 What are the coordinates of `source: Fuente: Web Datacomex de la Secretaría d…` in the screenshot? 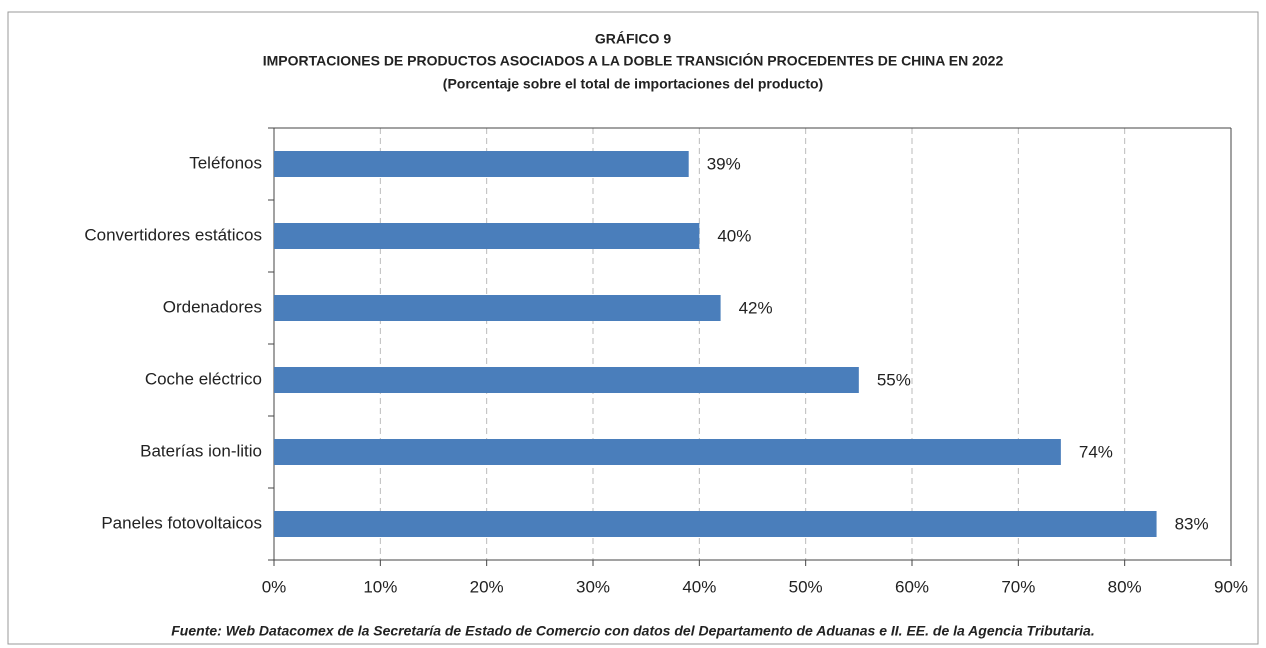 It's located at (633, 631).